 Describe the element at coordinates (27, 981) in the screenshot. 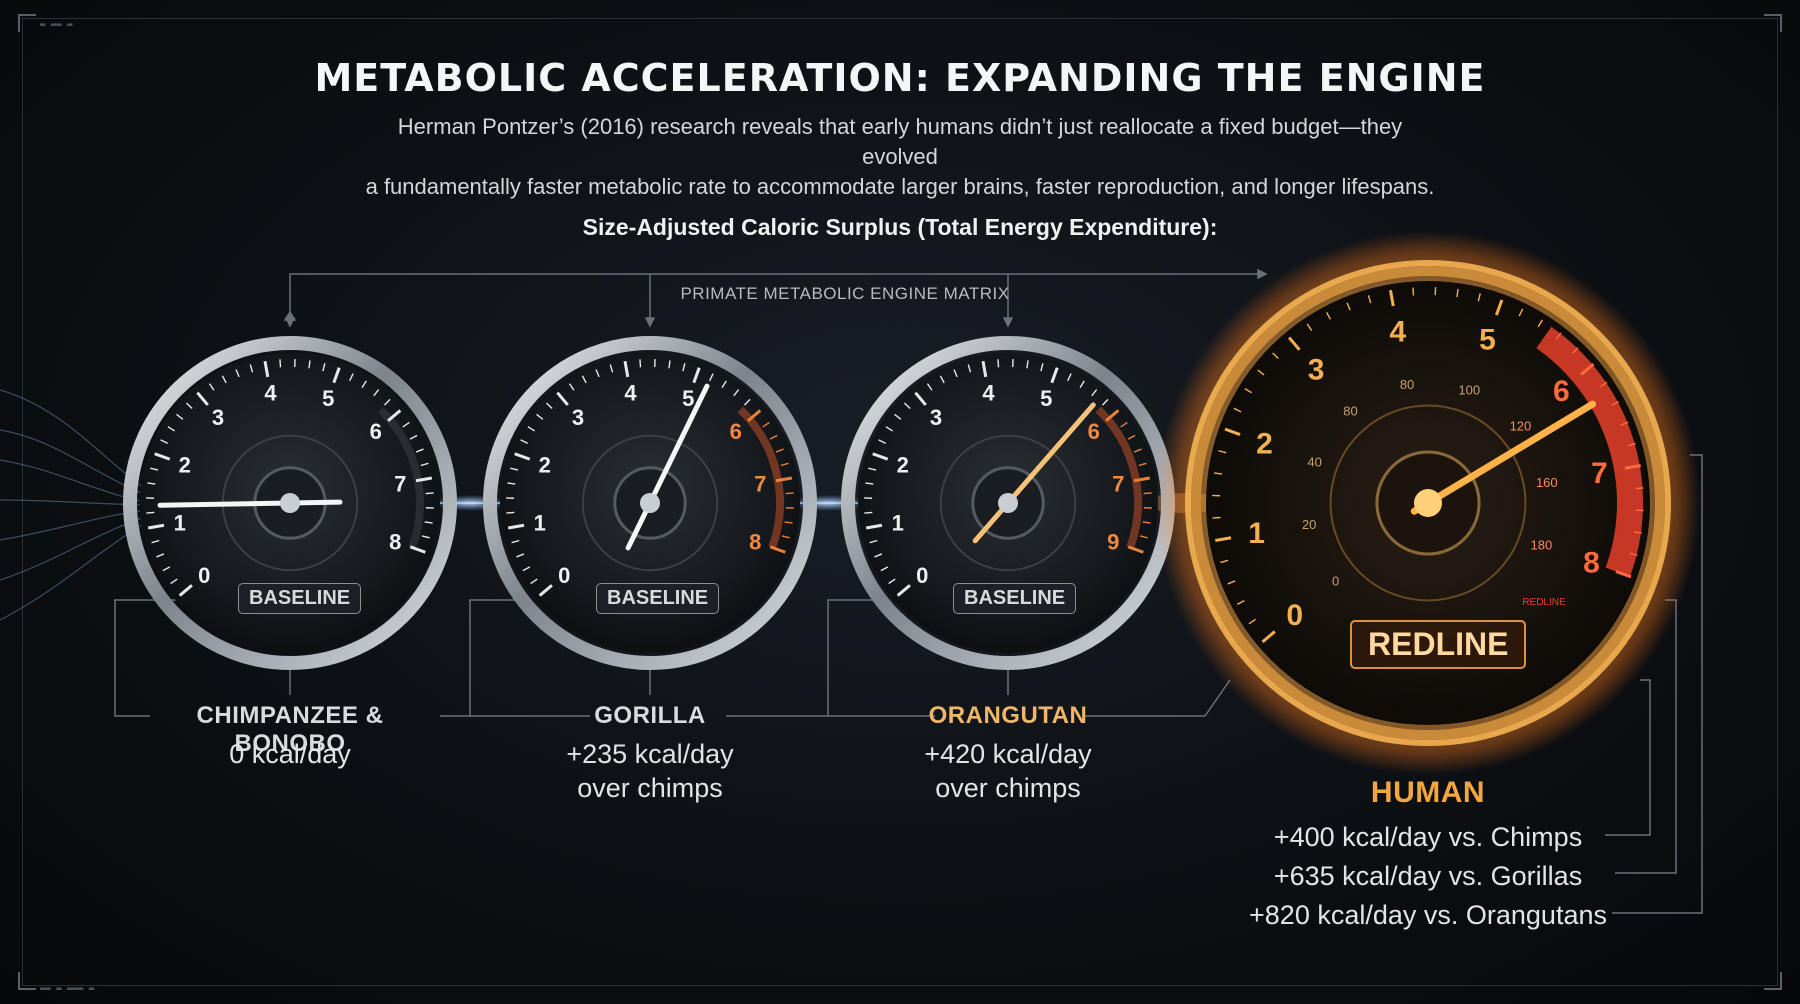

I see `frame-corner-bl` at that location.